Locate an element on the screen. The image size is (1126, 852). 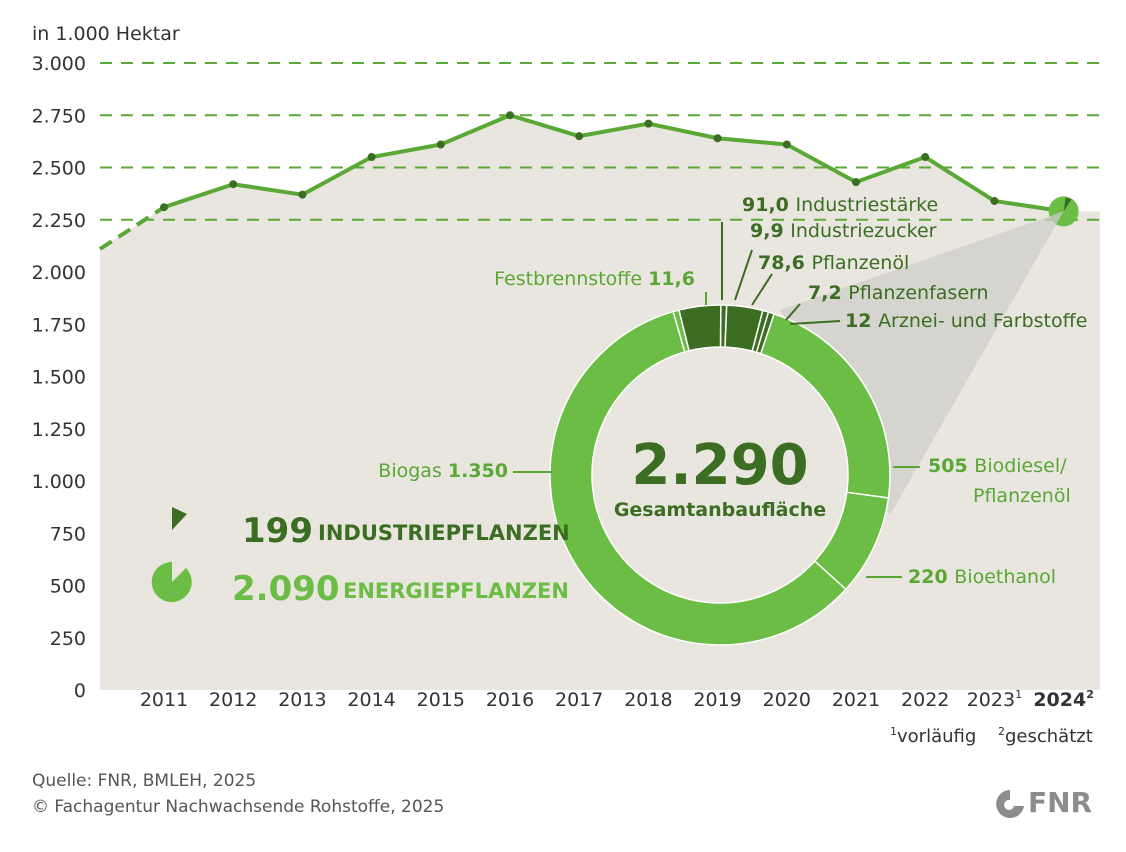
y-tick-label: 1.250 is located at coordinates (59, 430).